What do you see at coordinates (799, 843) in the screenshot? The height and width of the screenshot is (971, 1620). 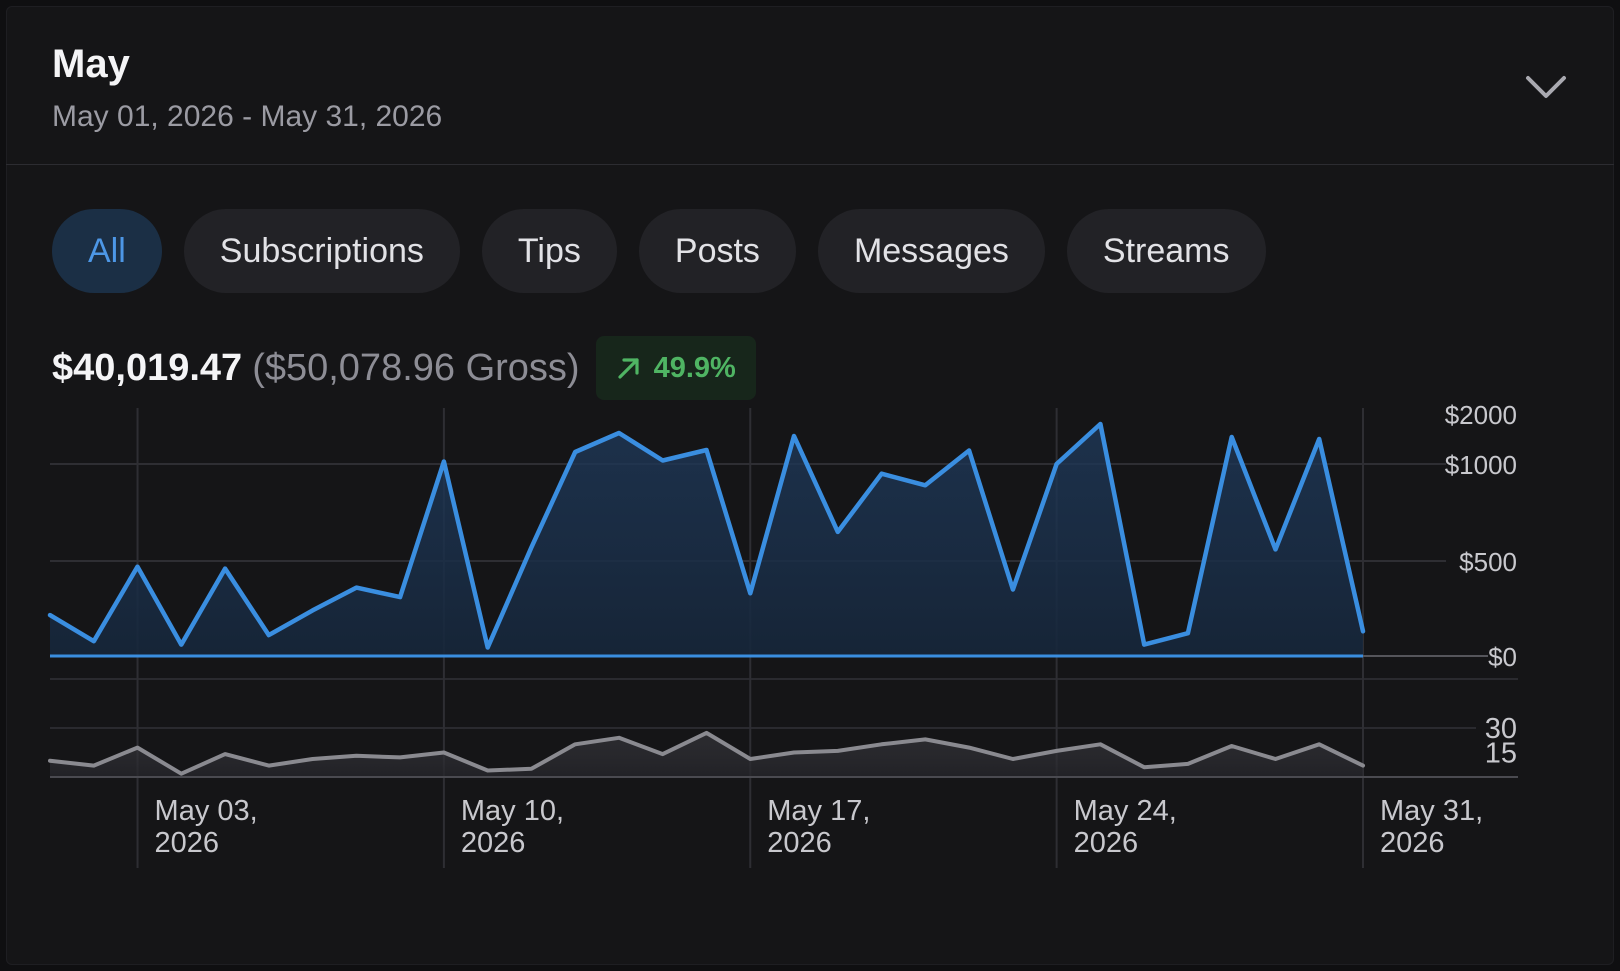 I see `x-tick-label-line2-2: 2026` at bounding box center [799, 843].